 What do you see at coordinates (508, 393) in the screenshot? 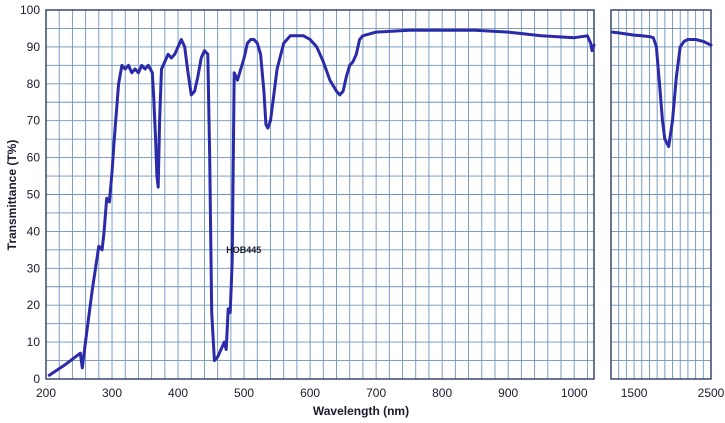
I see `x-tick-label: 900` at bounding box center [508, 393].